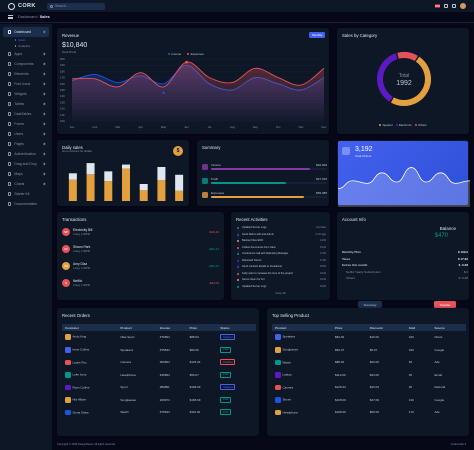  Describe the element at coordinates (281, 263) in the screenshot. I see `activity-item: Rebooted Server 17:00` at that location.